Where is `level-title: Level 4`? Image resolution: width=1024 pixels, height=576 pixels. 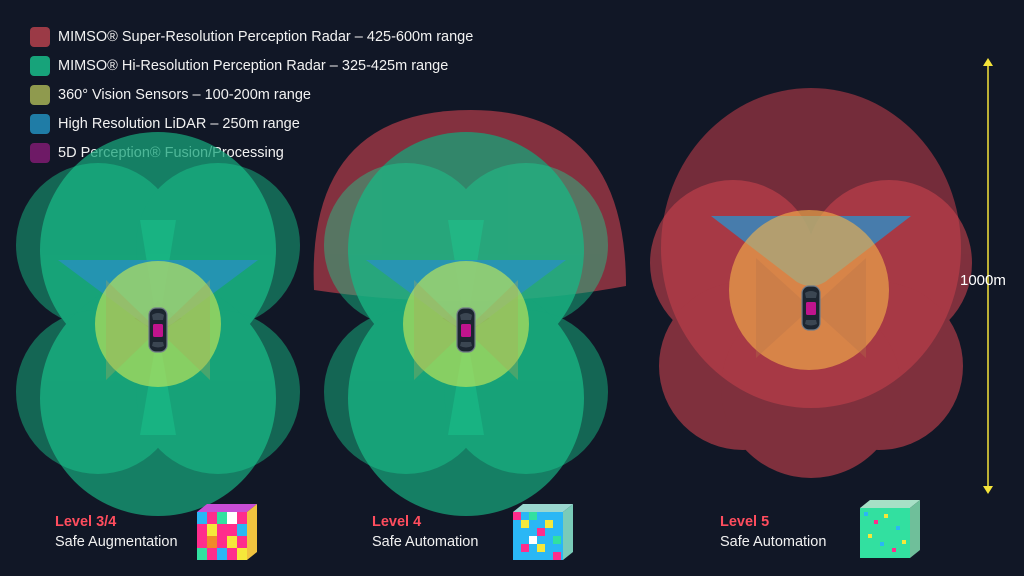 level-title: Level 4 is located at coordinates (397, 522).